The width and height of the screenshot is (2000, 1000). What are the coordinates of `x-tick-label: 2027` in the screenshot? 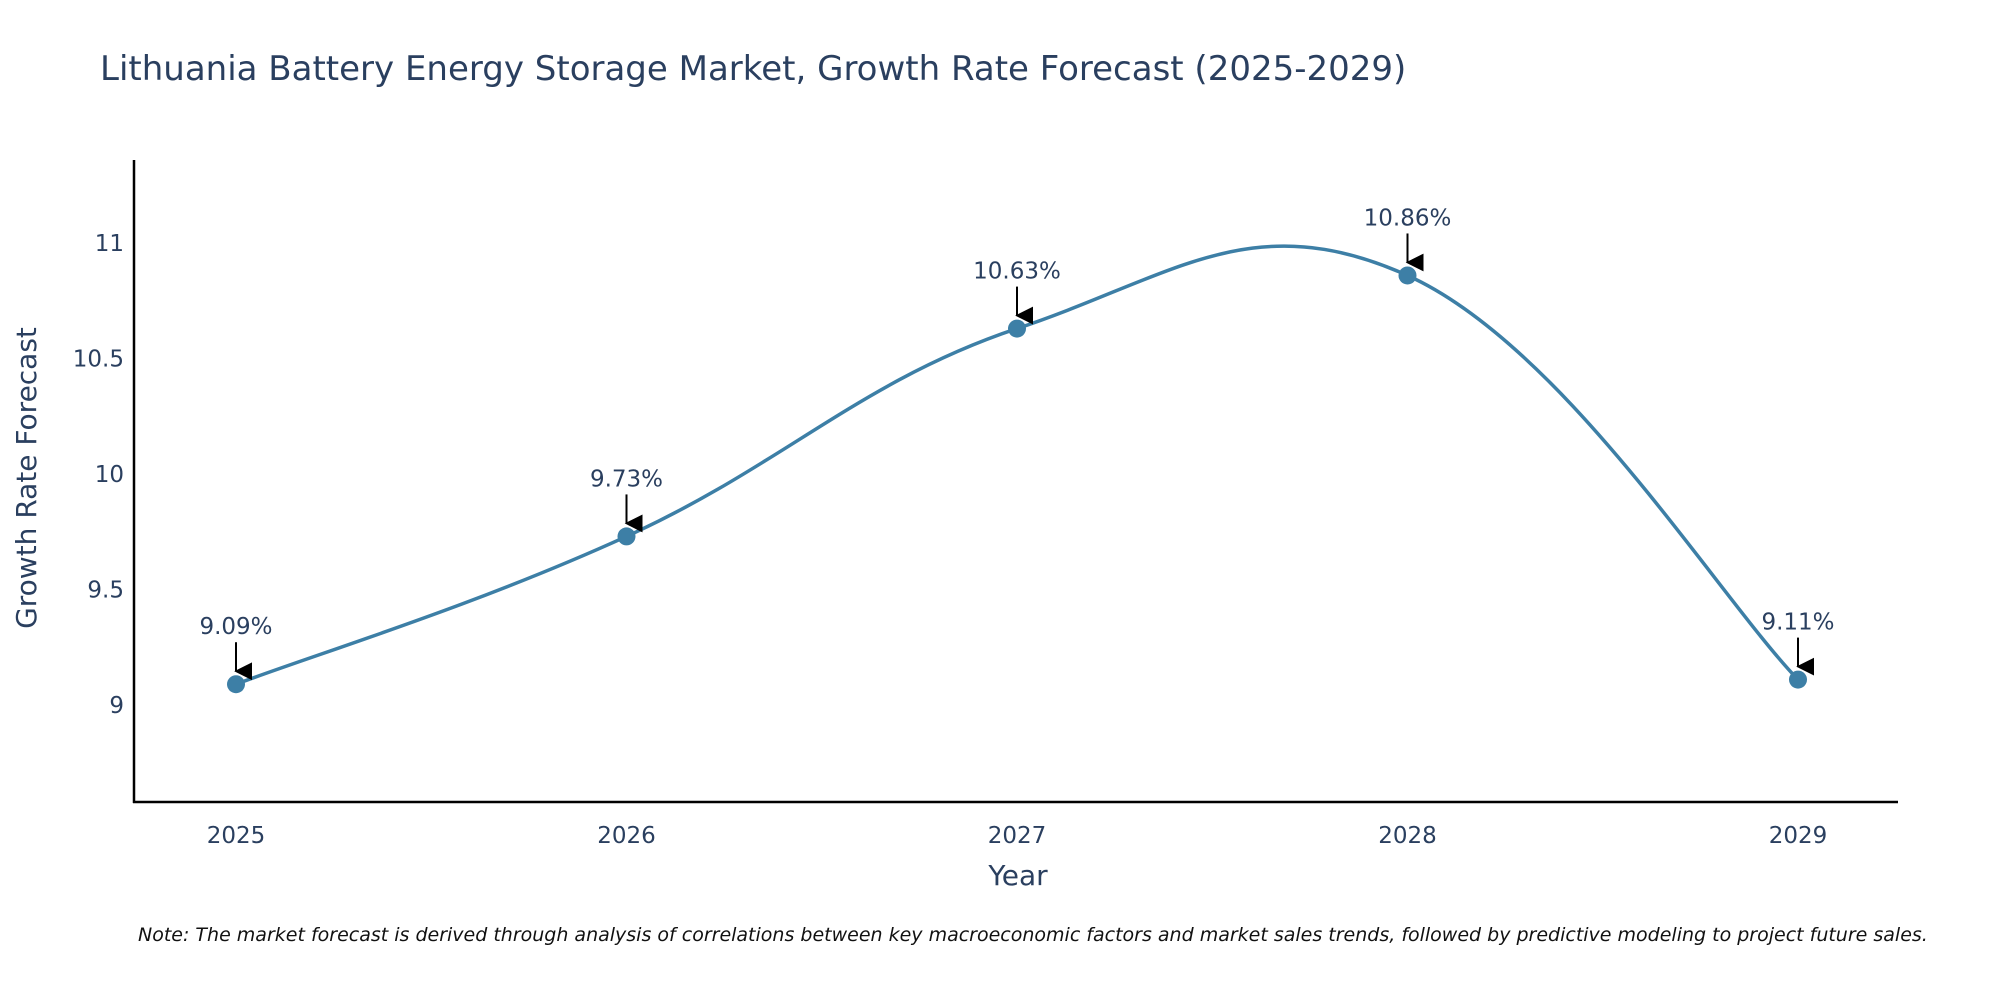 It's located at (1017, 836).